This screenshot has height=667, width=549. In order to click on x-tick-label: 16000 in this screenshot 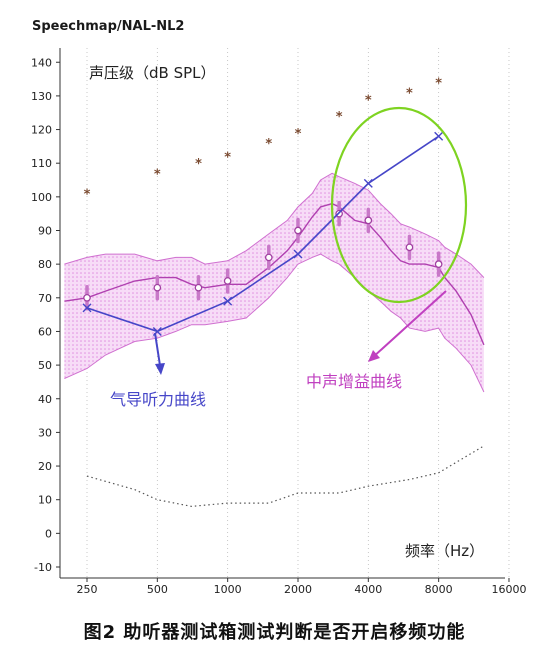, I will do `click(508, 589)`.